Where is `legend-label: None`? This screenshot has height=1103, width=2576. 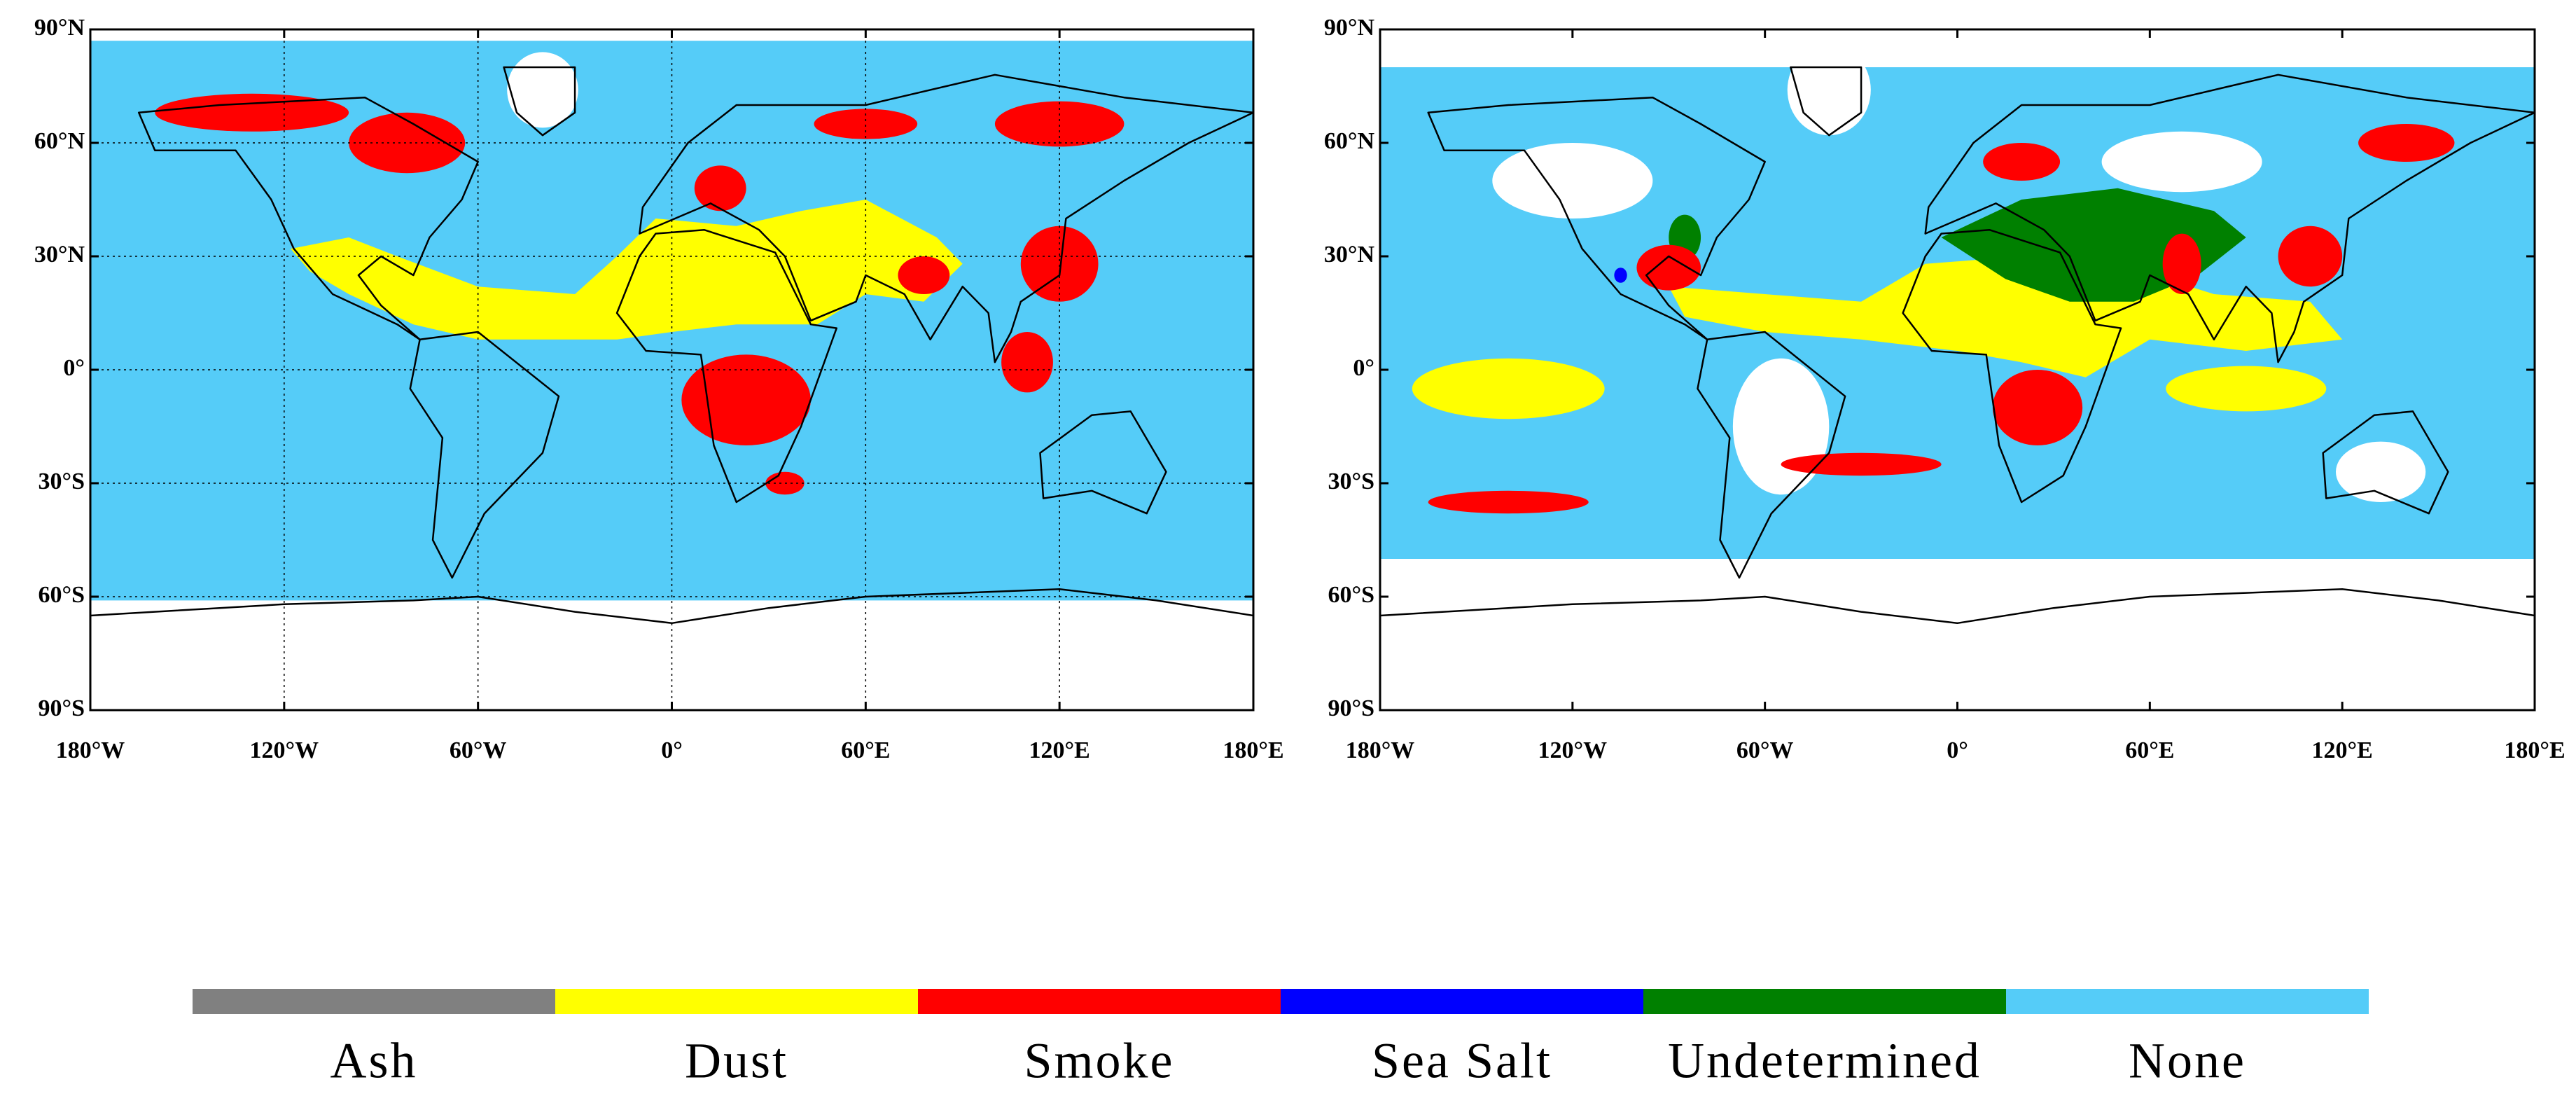 legend-label: None is located at coordinates (2187, 1061).